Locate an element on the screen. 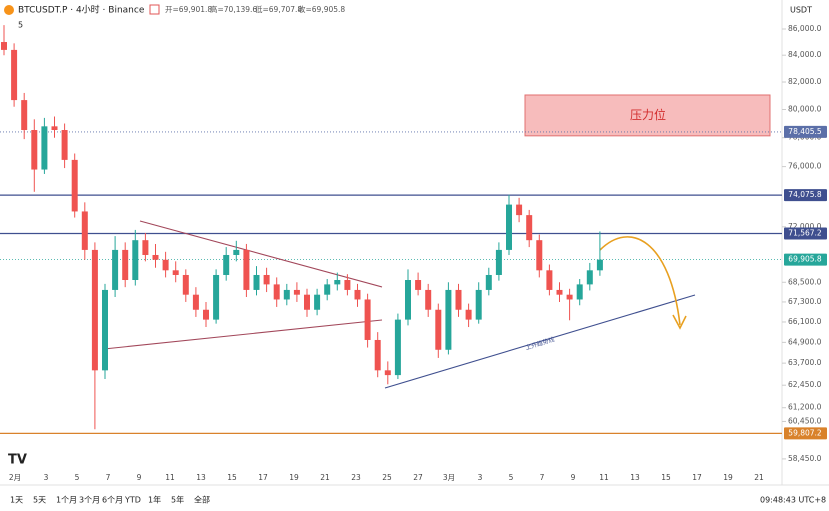 The width and height of the screenshot is (829, 511). y-tick-label: 86,000.0 is located at coordinates (805, 28).